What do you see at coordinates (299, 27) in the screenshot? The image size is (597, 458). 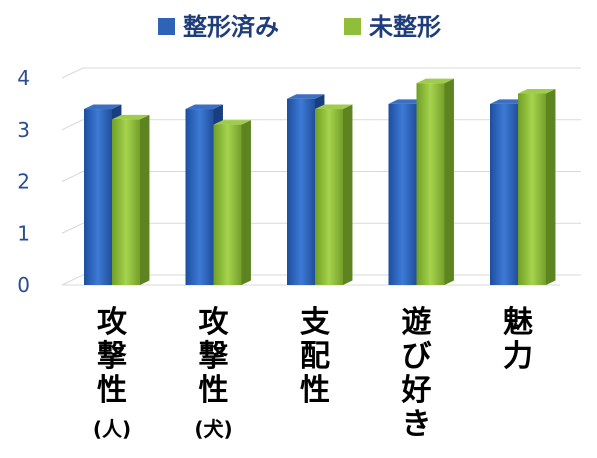 I see `chart-legend: 整形済み 未整形` at bounding box center [299, 27].